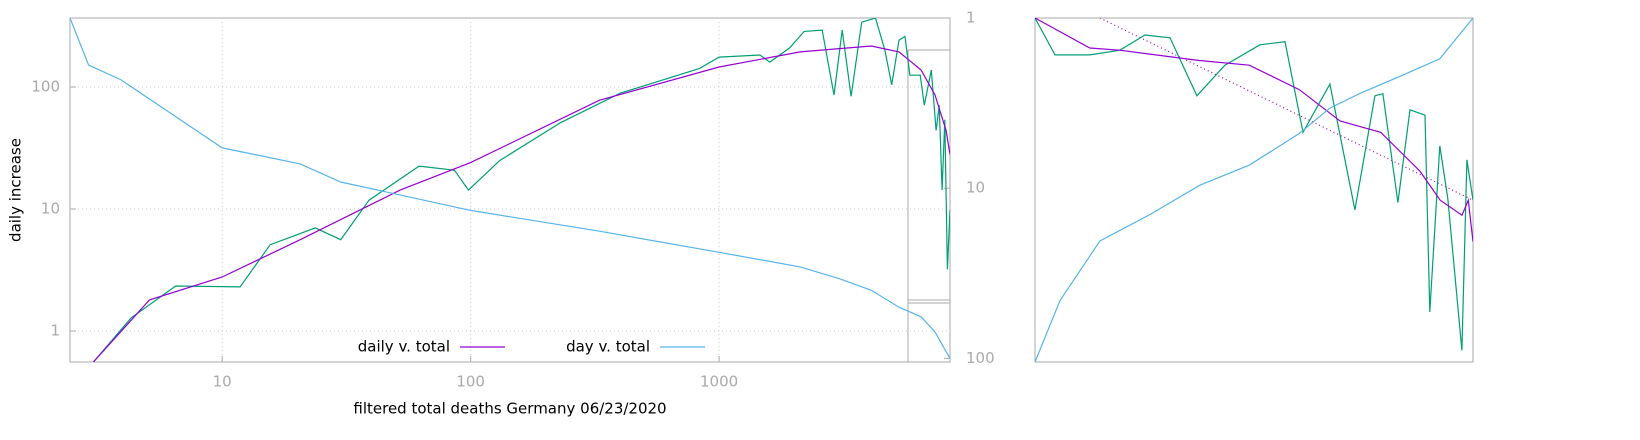 Image resolution: width=1640 pixels, height=440 pixels. Describe the element at coordinates (45, 87) in the screenshot. I see `y-tick-label: 100` at that location.